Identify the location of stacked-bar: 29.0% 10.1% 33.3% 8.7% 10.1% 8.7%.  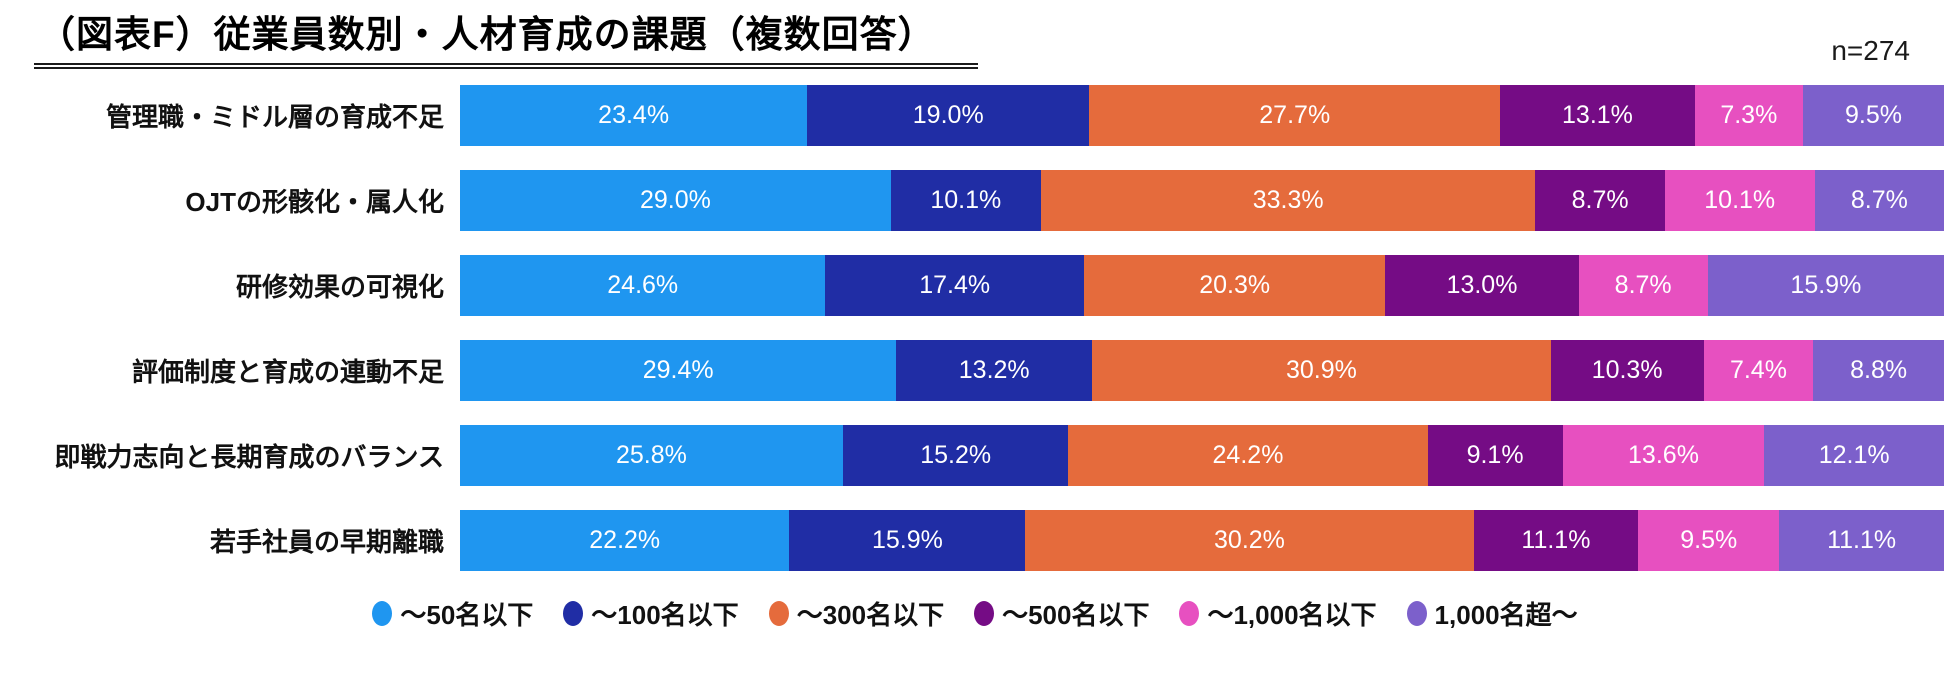
(1202, 201).